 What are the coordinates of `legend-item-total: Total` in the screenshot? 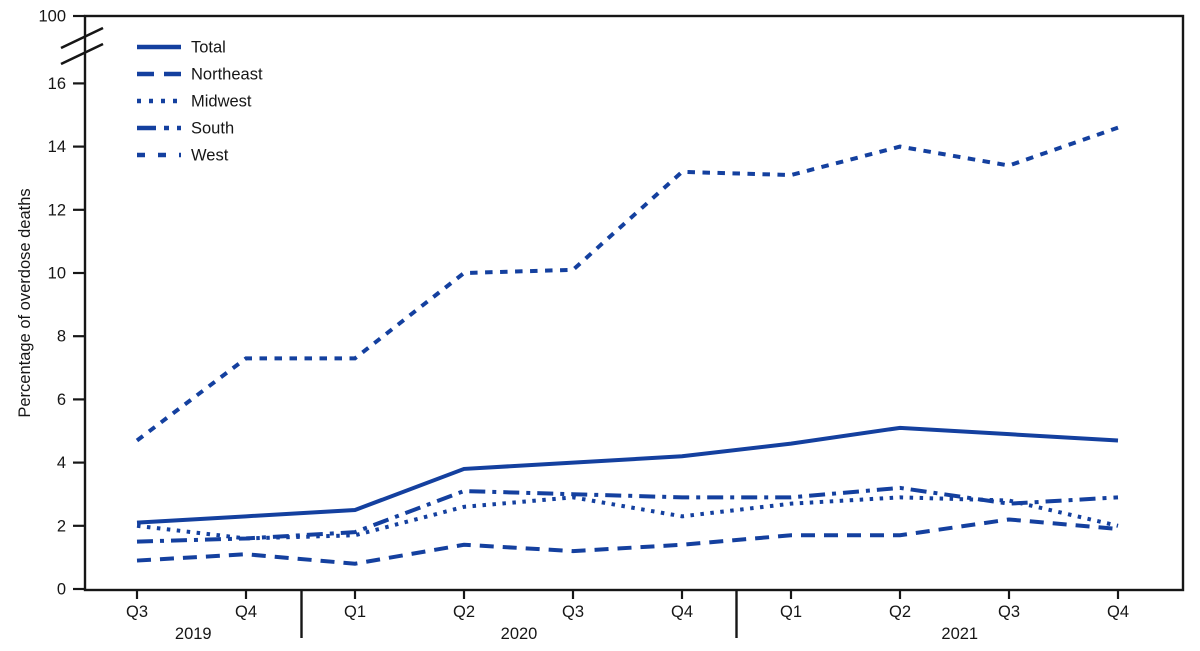 It's located at (181, 48).